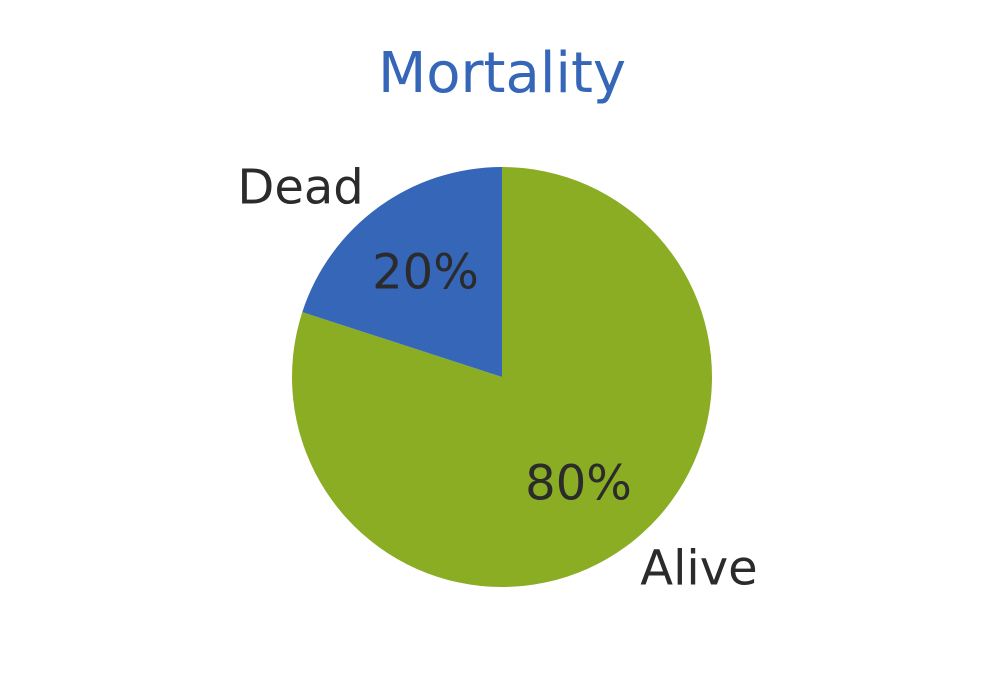 The image size is (1003, 685). I want to click on pie-label-alive: Alive, so click(698, 568).